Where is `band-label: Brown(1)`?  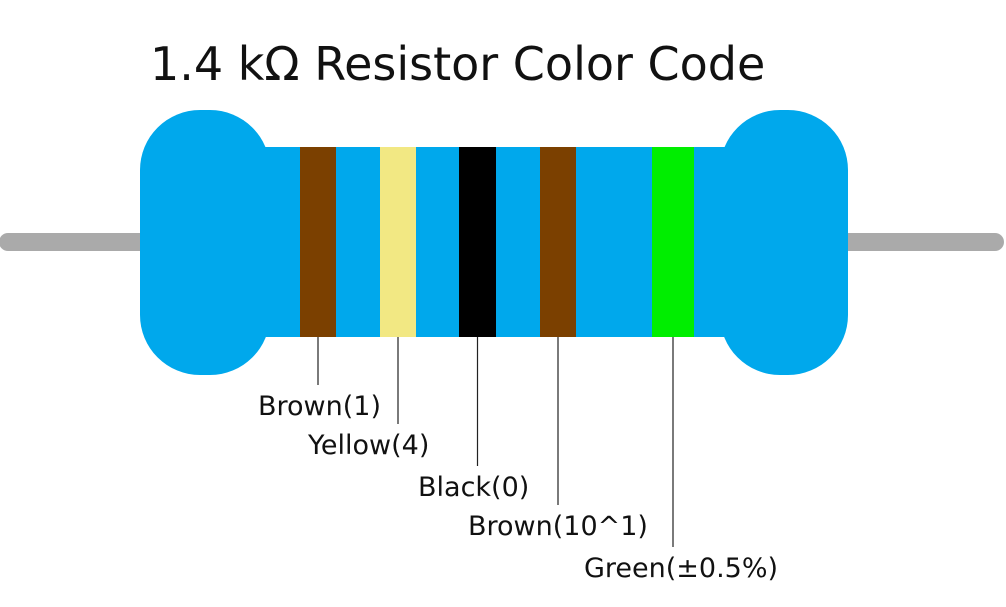
band-label: Brown(1) is located at coordinates (319, 406).